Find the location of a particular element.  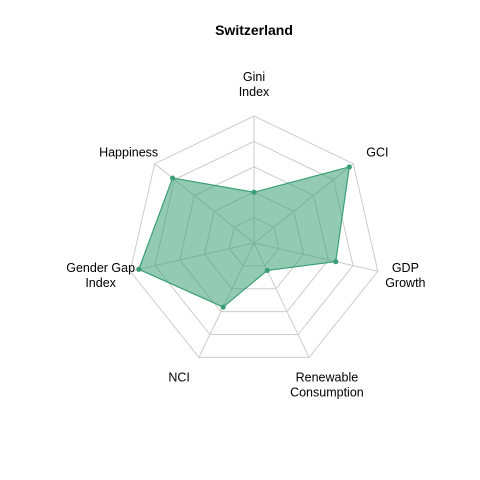

axis-label: Gender Gap Index is located at coordinates (100, 275).